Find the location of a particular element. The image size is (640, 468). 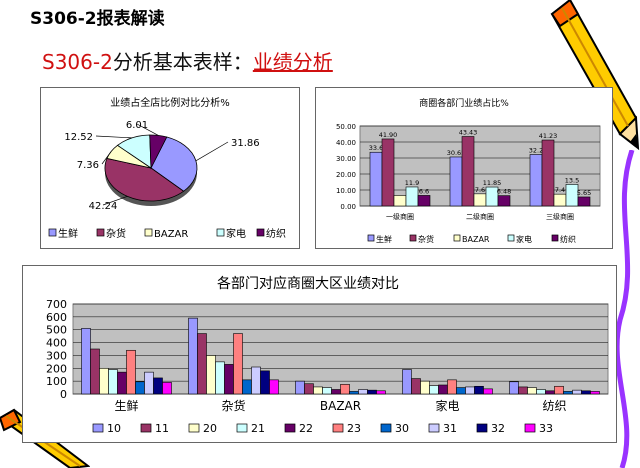

x-tick-label-2: 三级商圈 is located at coordinates (560, 216).